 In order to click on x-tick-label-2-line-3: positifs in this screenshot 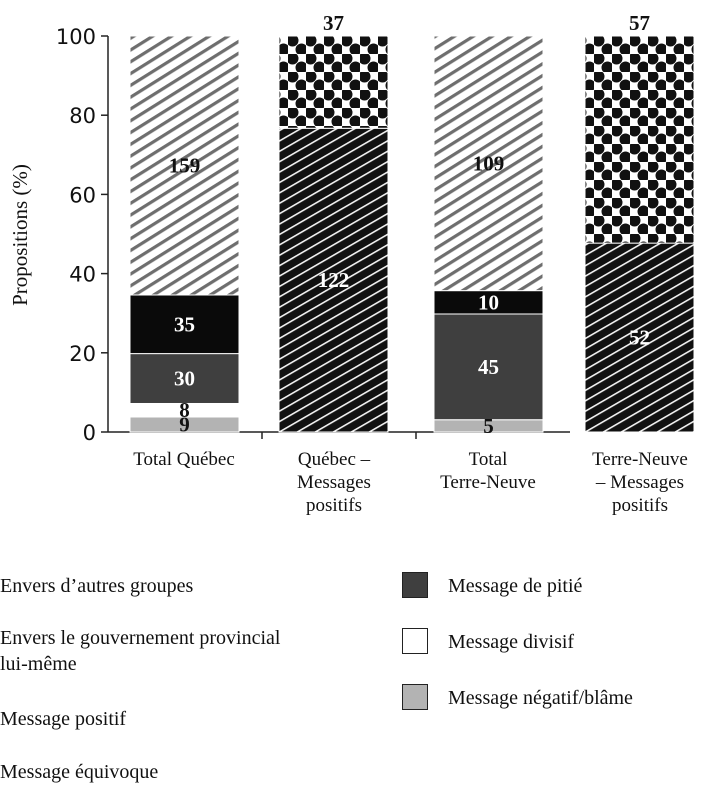, I will do `click(334, 505)`.